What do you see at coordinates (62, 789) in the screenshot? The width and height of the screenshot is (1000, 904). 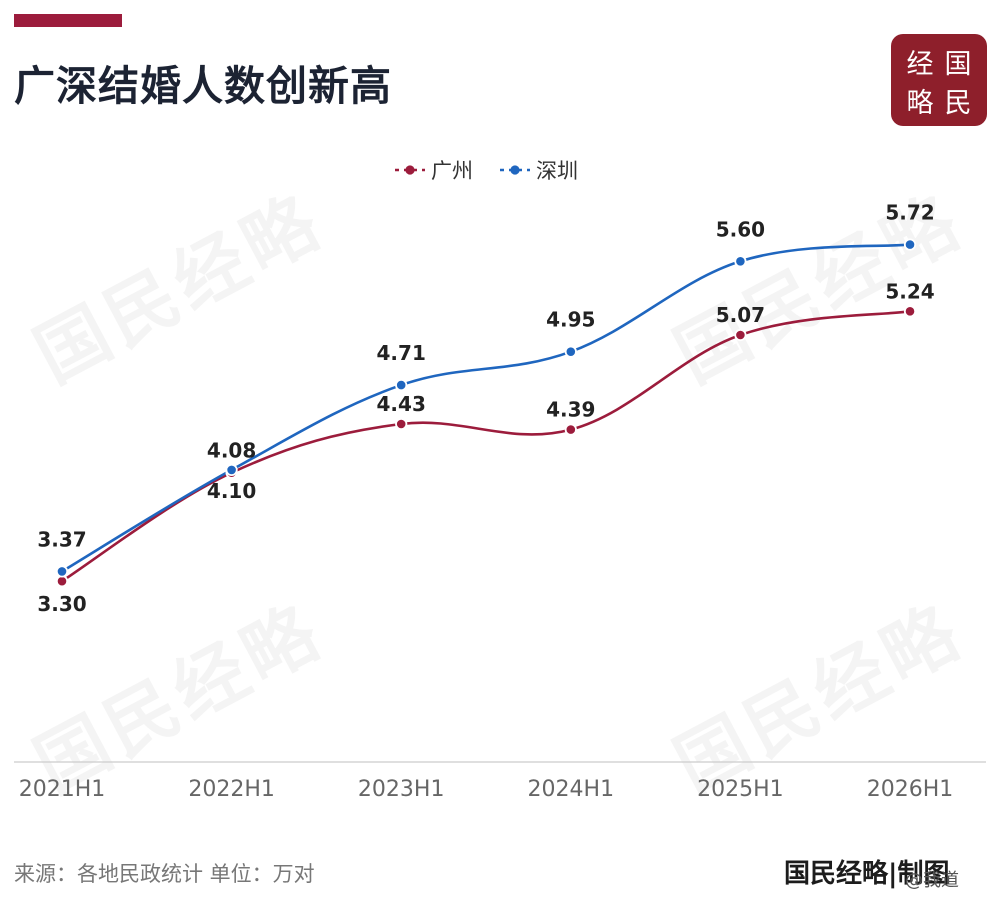 I see `x-tick-label: 2021H1` at bounding box center [62, 789].